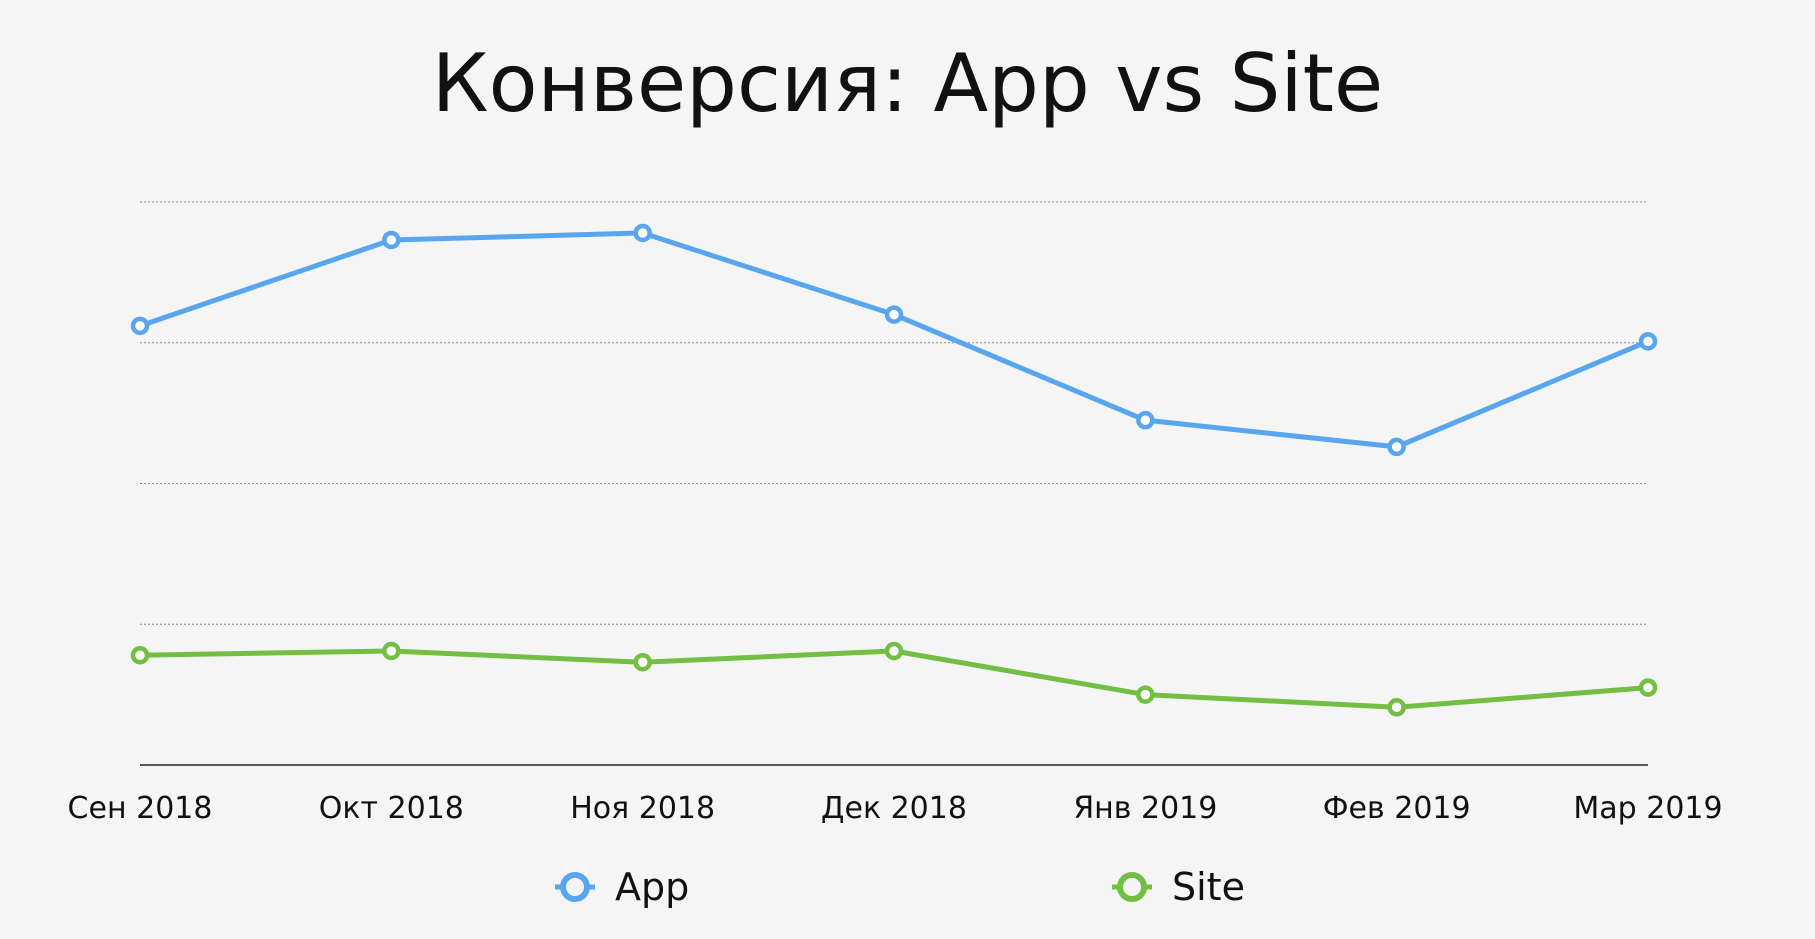 This screenshot has width=1815, height=939. What do you see at coordinates (391, 808) in the screenshot?
I see `x-tick-label: Окт 2018` at bounding box center [391, 808].